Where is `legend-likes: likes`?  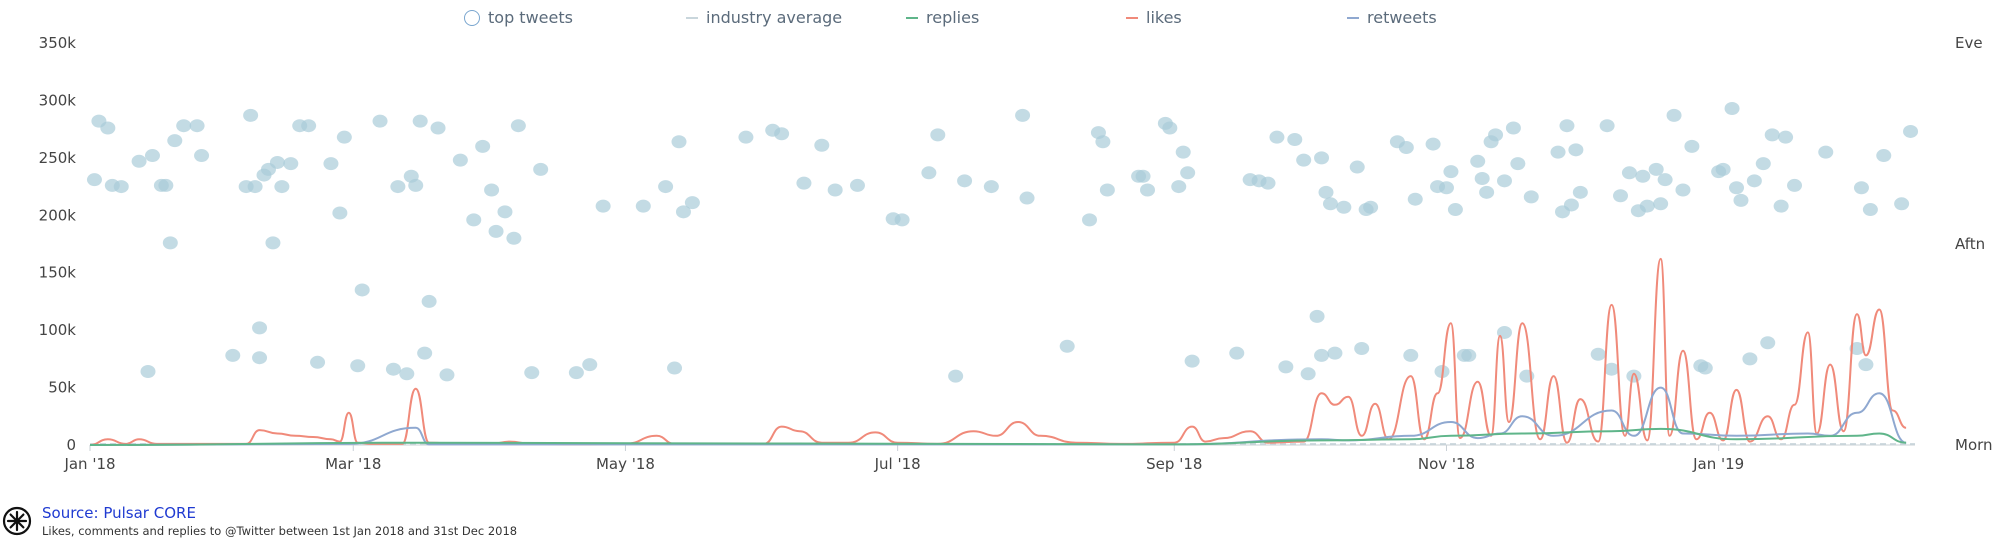 legend-likes: likes is located at coordinates (1154, 17).